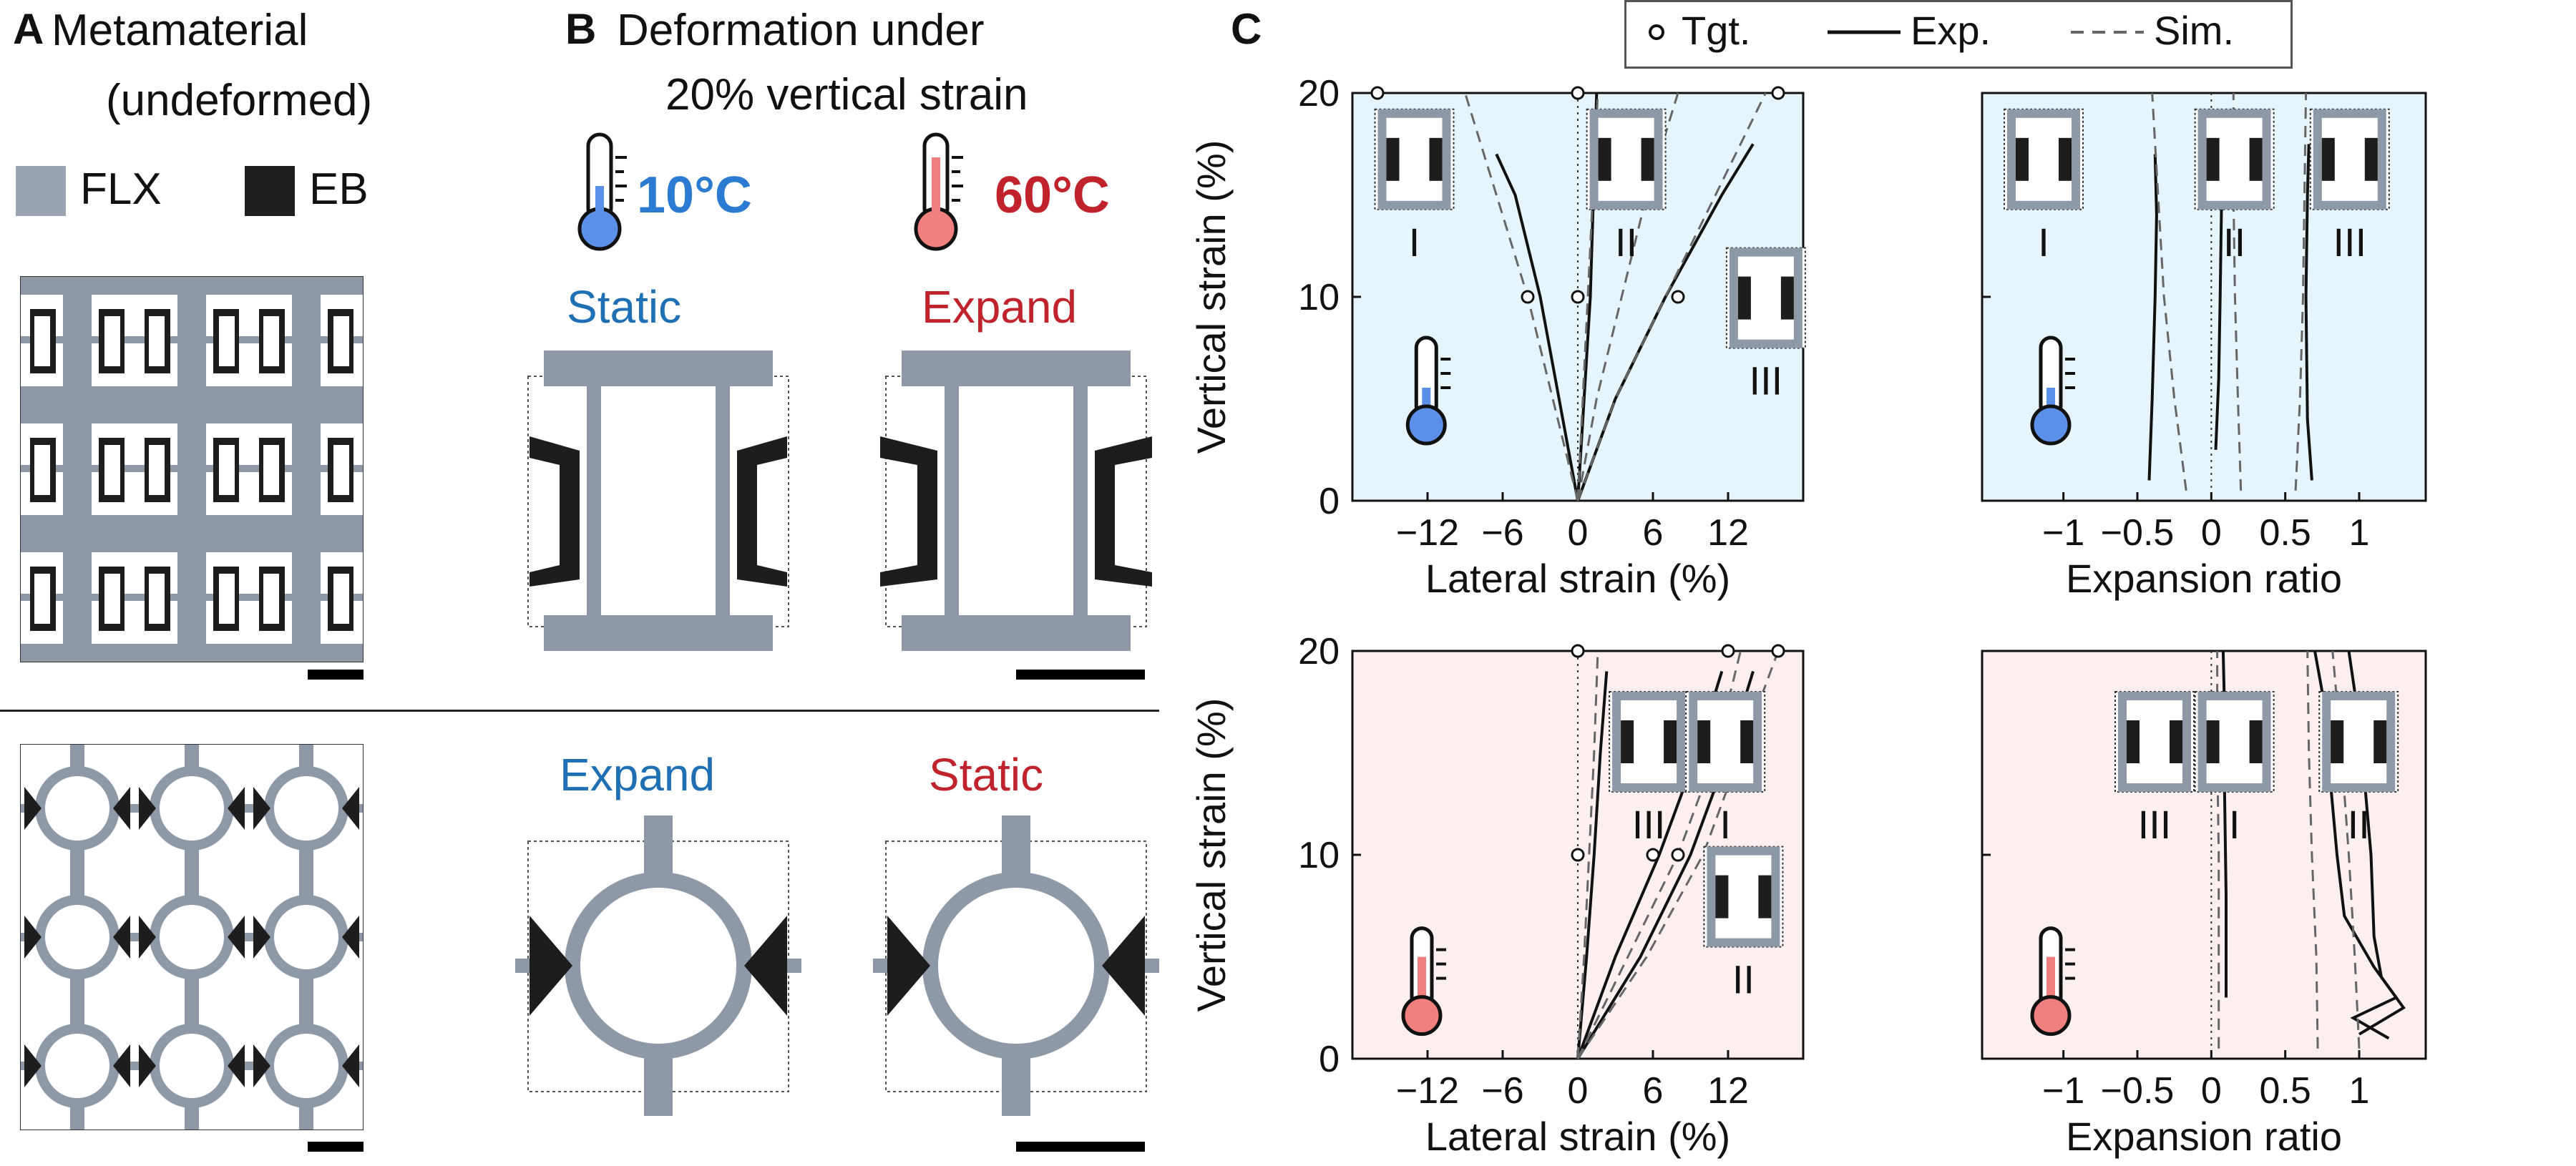 The width and height of the screenshot is (2576, 1166). Describe the element at coordinates (1423, 981) in the screenshot. I see `thermometer-icon` at that location.